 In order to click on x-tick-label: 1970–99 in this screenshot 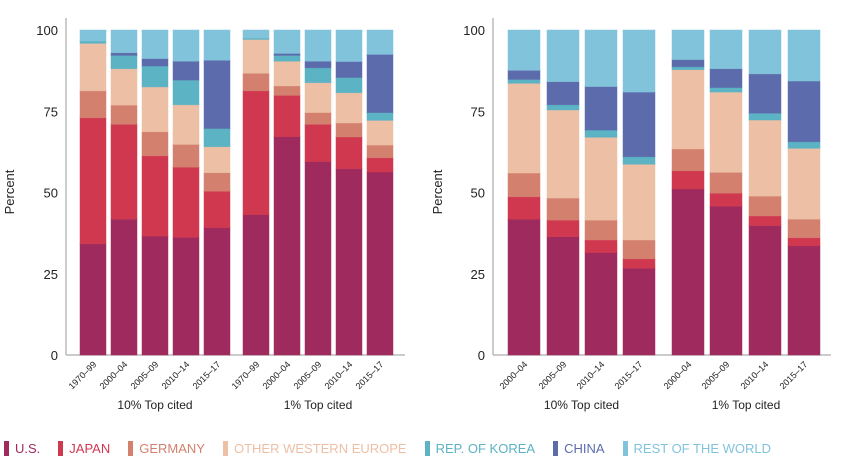, I will do `click(83, 375)`.